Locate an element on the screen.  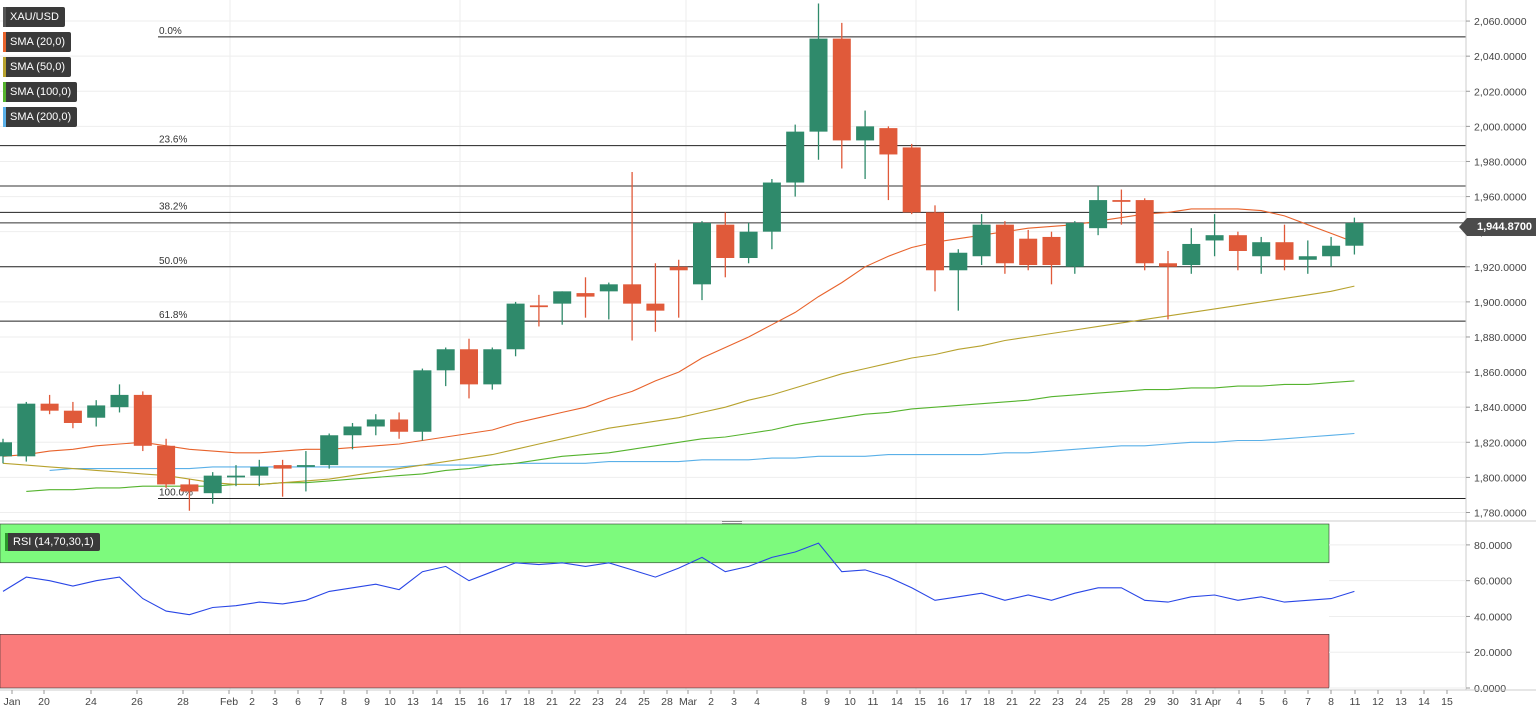
legend-chip: SMA (100,0) is located at coordinates (40, 92).